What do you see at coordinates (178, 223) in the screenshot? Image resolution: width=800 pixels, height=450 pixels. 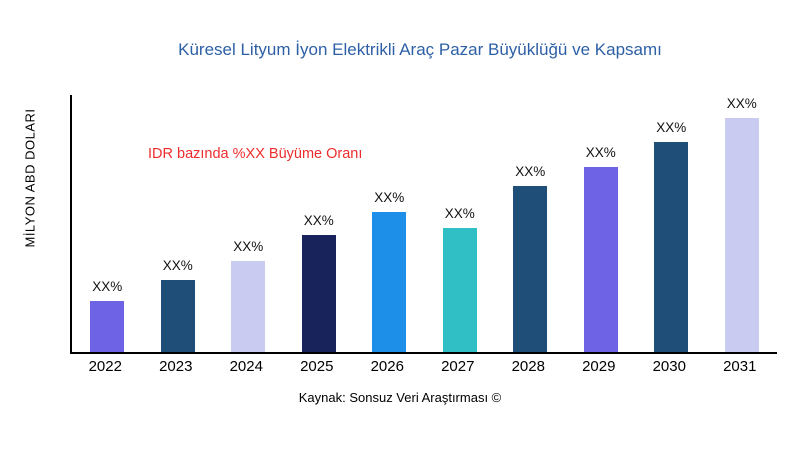 I see `bar-slot-2023: XX%` at bounding box center [178, 223].